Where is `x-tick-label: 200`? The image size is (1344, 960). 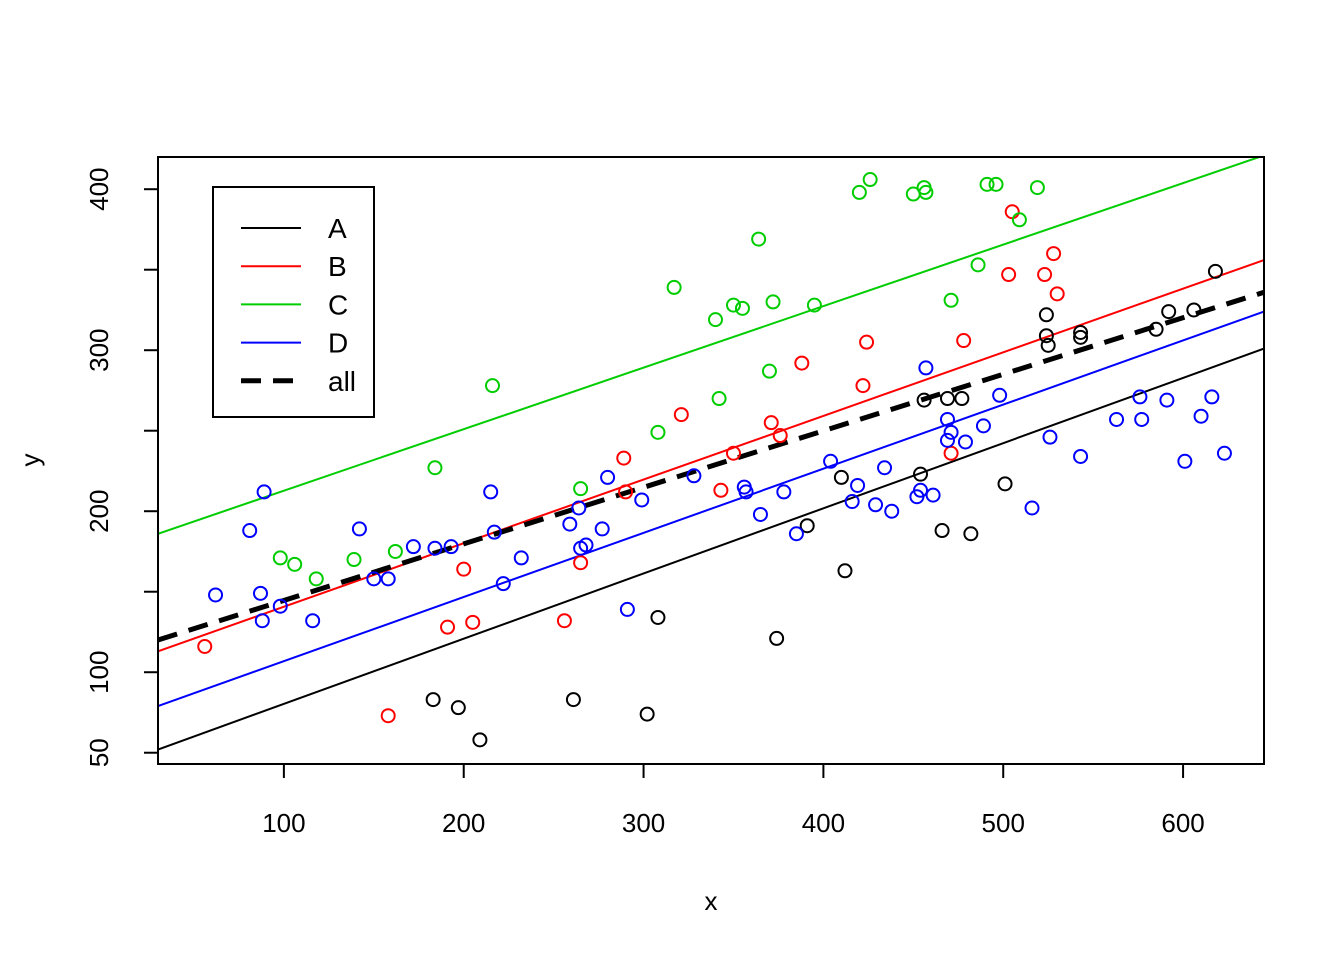 x-tick-label: 200 is located at coordinates (463, 823).